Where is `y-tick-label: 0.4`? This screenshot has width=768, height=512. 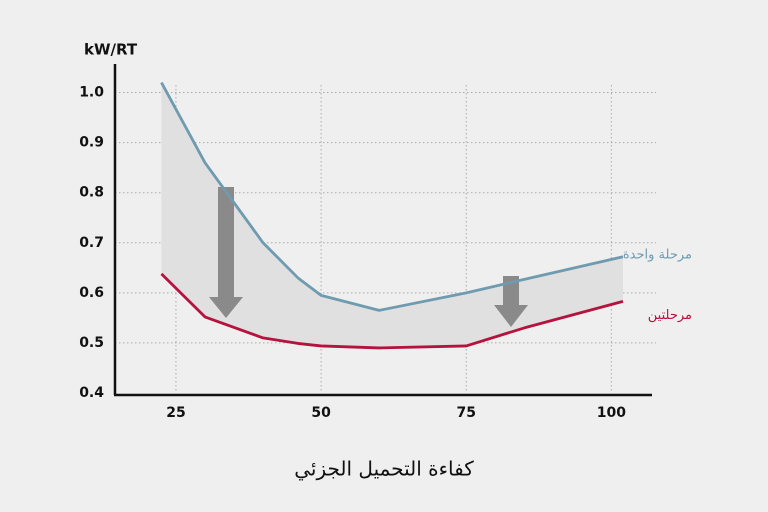
y-tick-label: 0.4 is located at coordinates (91, 393).